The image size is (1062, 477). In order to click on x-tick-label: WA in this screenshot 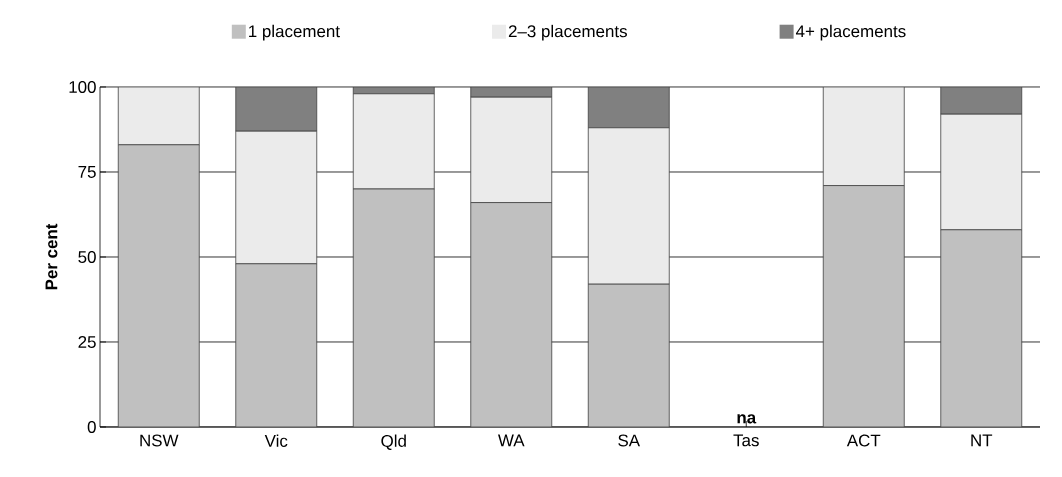, I will do `click(511, 440)`.